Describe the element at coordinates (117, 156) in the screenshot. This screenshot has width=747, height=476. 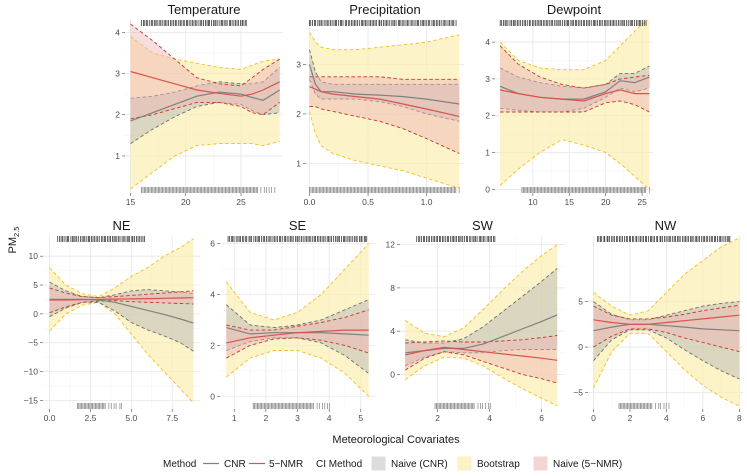
I see `y-tick-label: 1` at that location.